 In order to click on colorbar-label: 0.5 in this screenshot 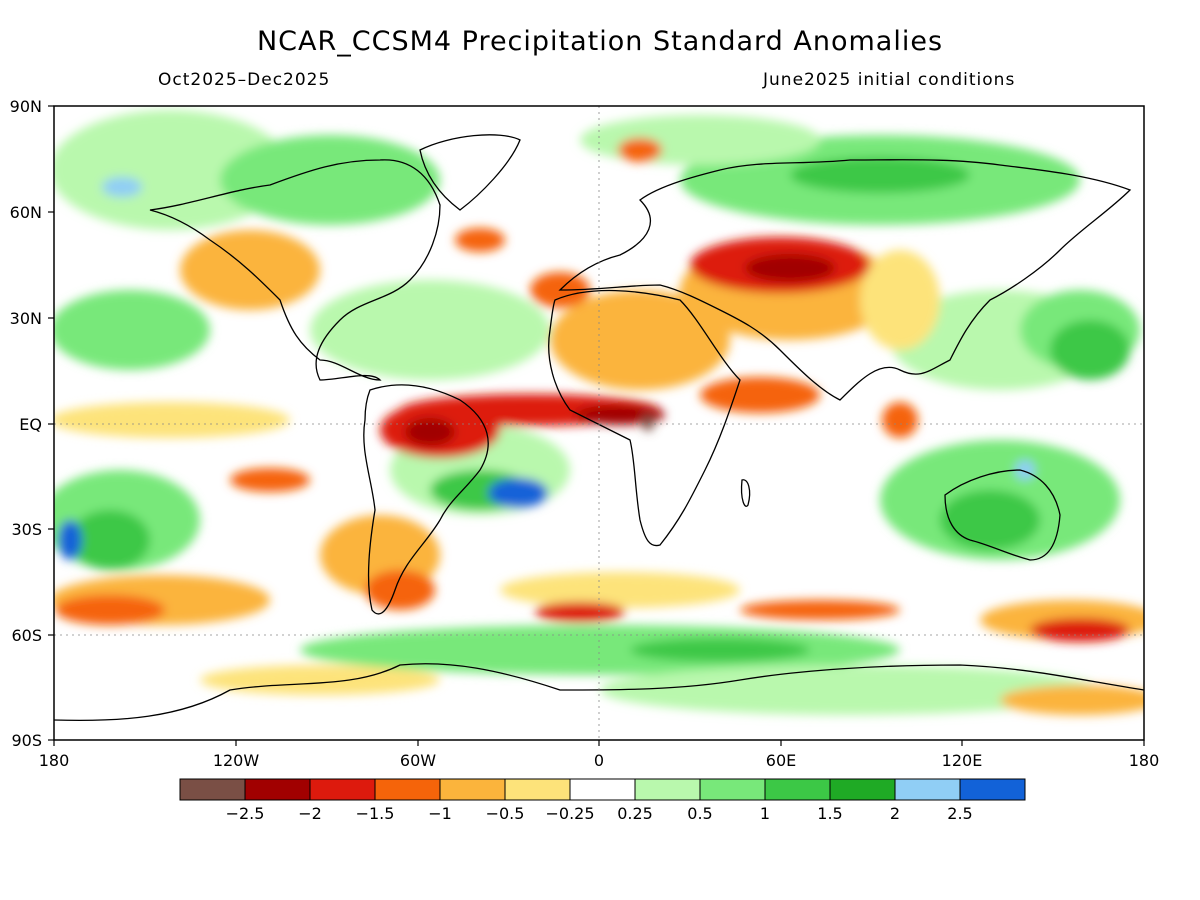, I will do `click(699, 813)`.